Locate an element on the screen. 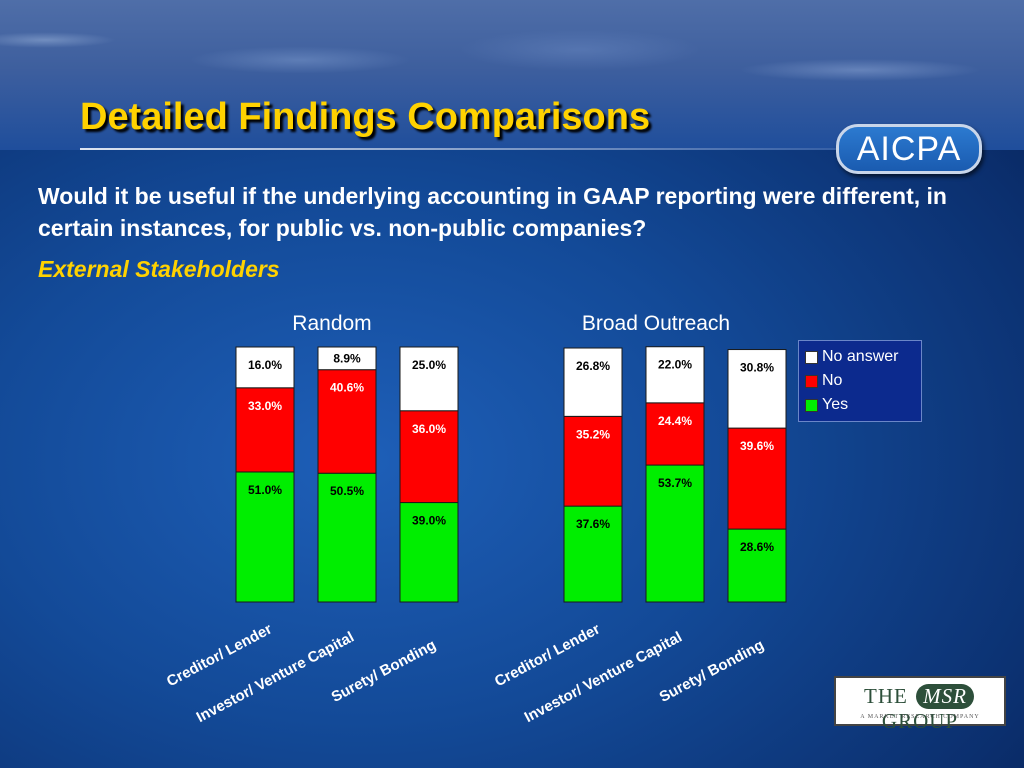 This screenshot has height=768, width=1024. msr-logo-tagline: A MARKET RESEARCH COMPANY is located at coordinates (920, 717).